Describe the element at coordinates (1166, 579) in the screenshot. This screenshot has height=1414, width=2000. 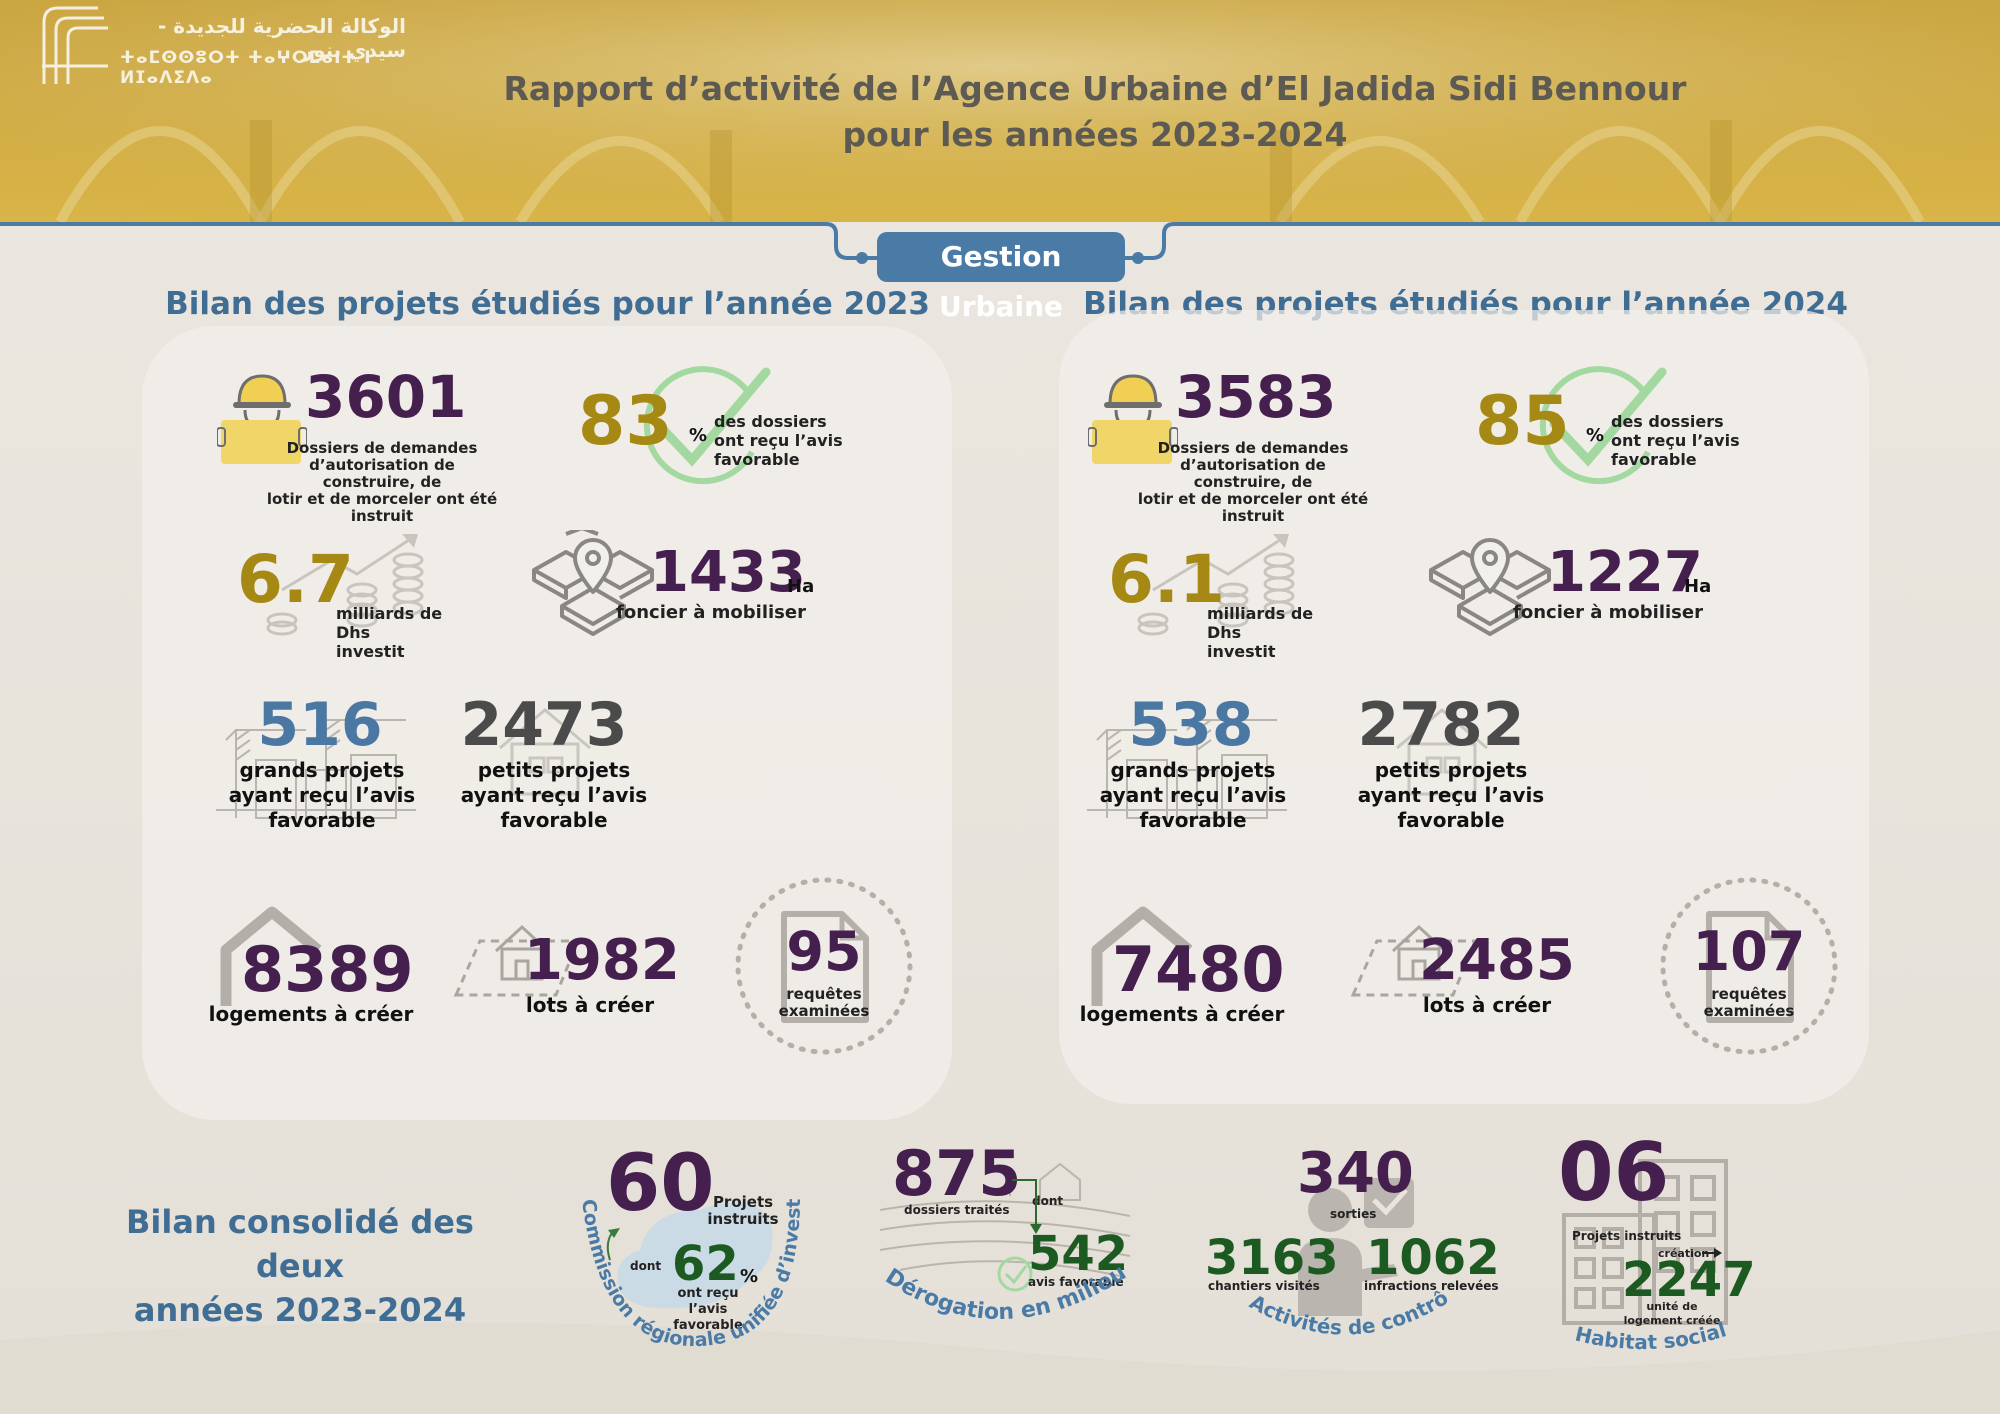
I see `invest-2024-value: 6.1` at that location.